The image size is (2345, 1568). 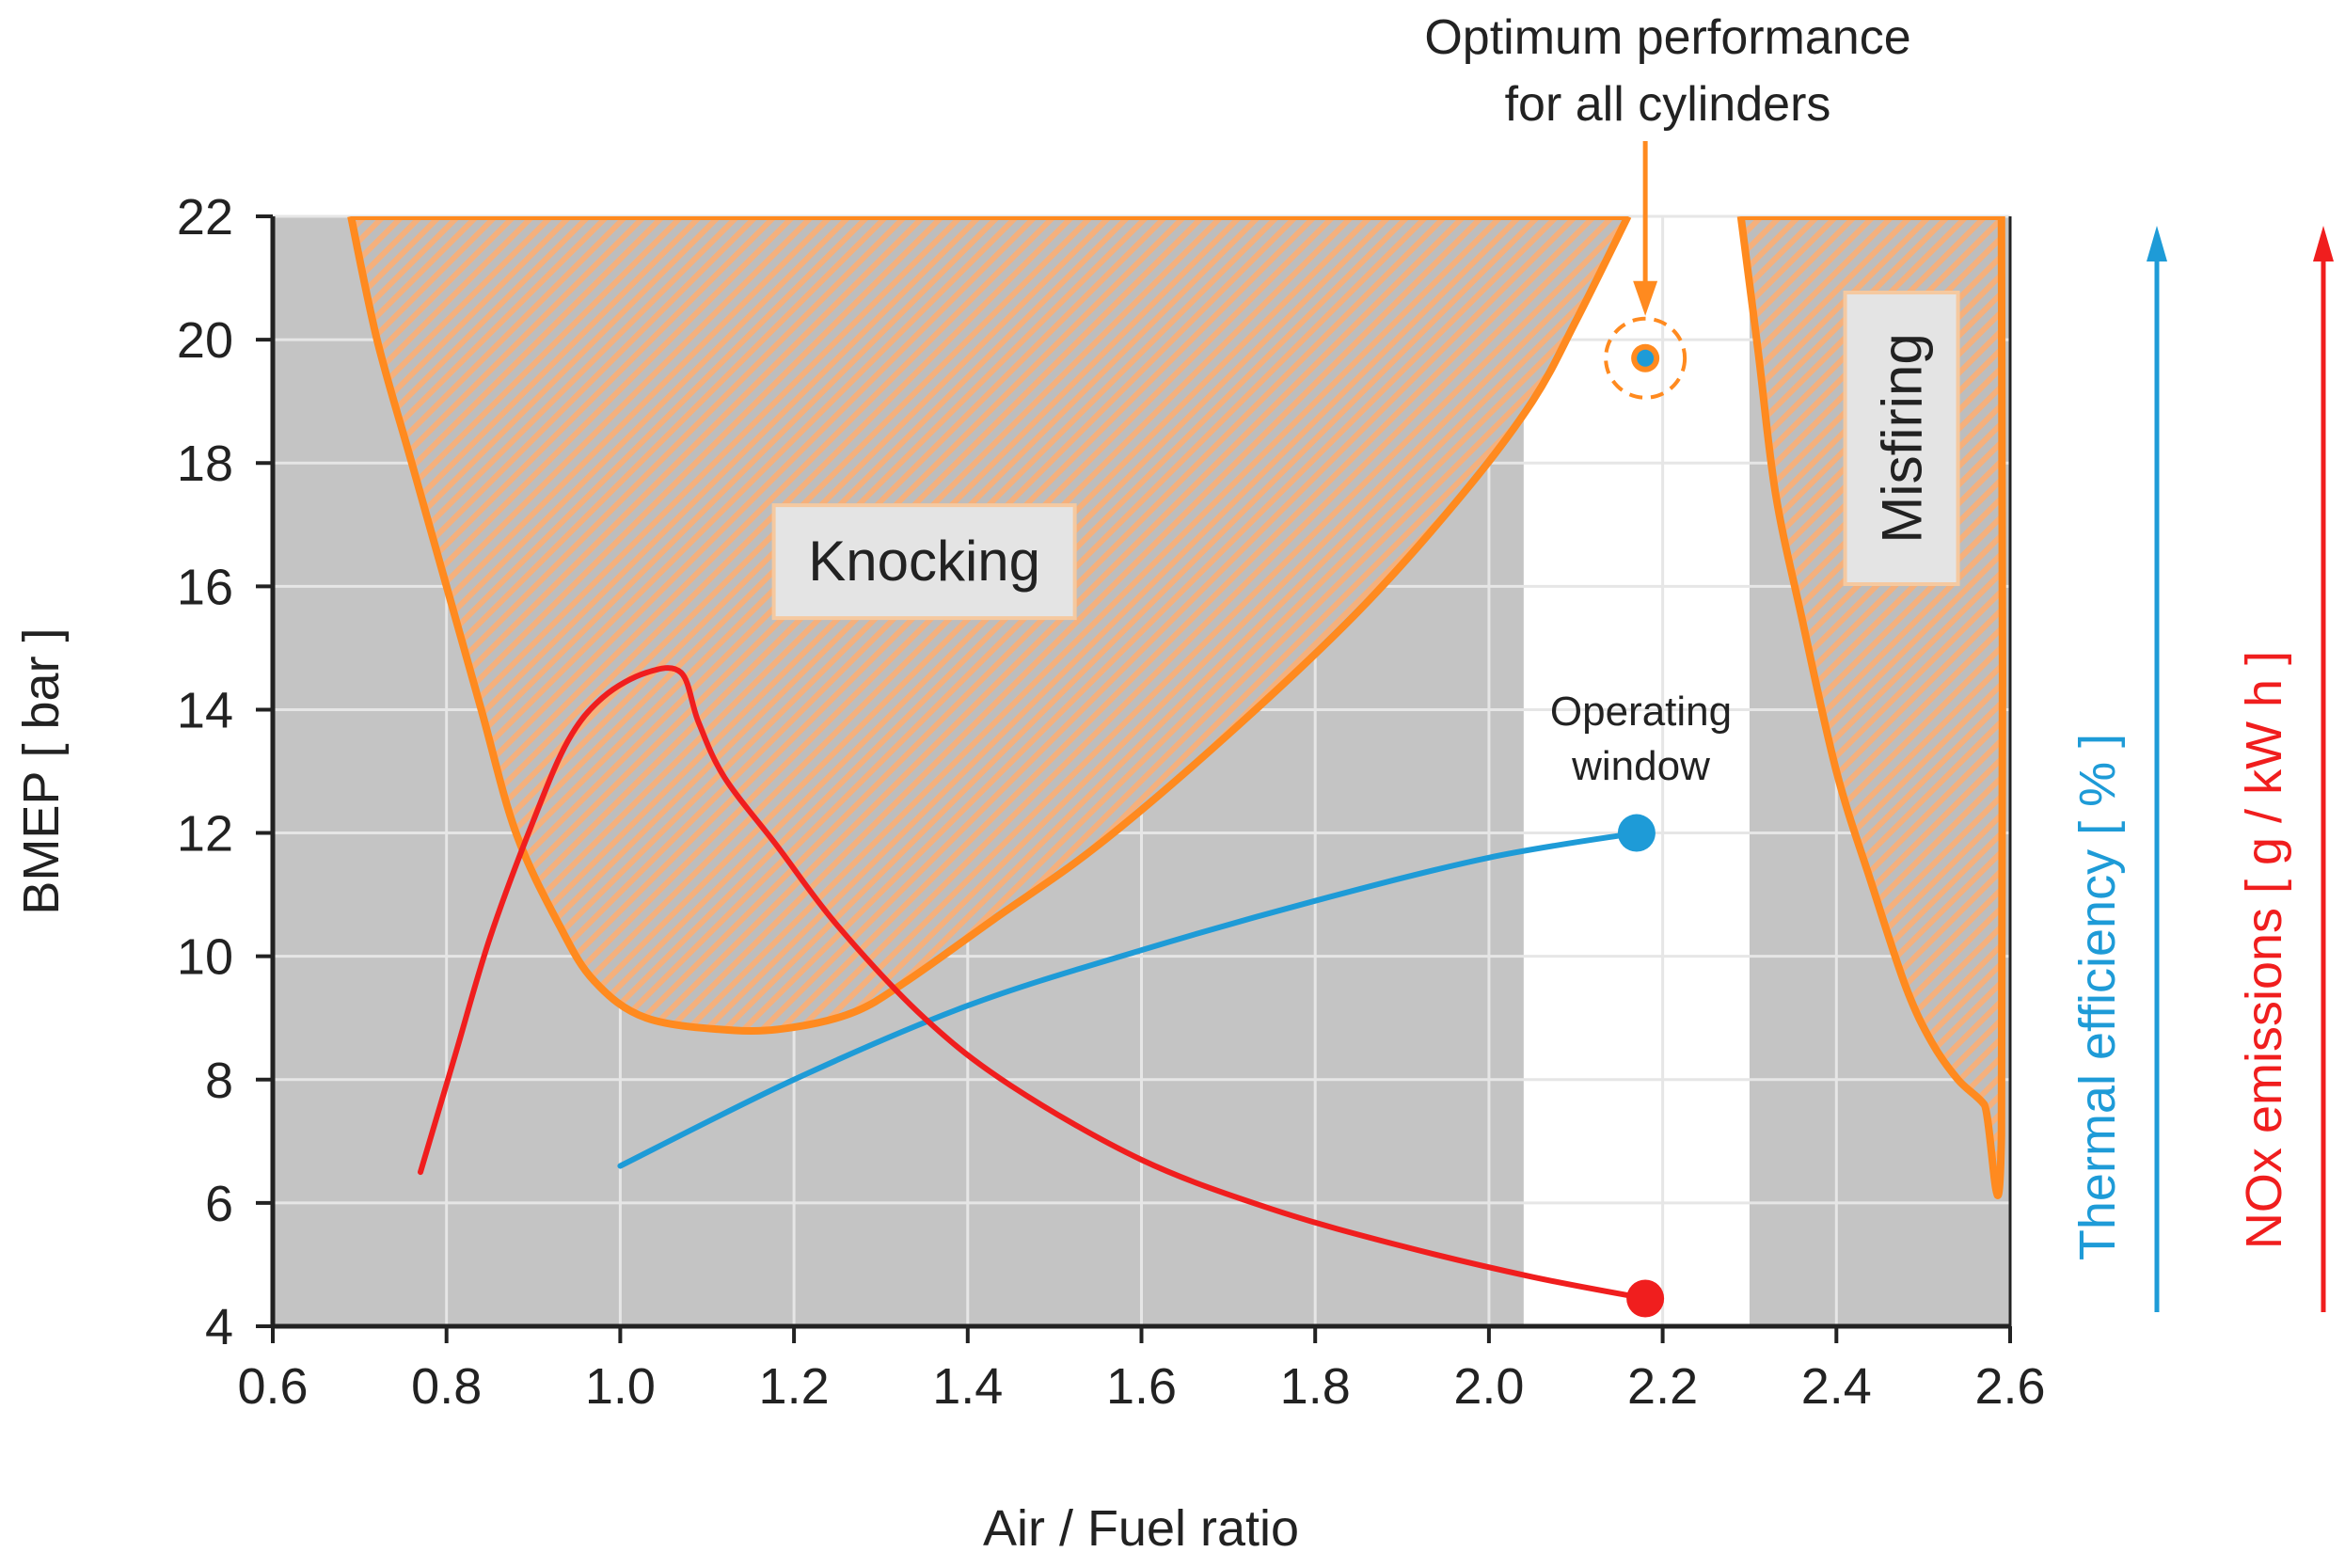 I want to click on thermal-efficiency-arrowhead-icon, so click(x=2157, y=244).